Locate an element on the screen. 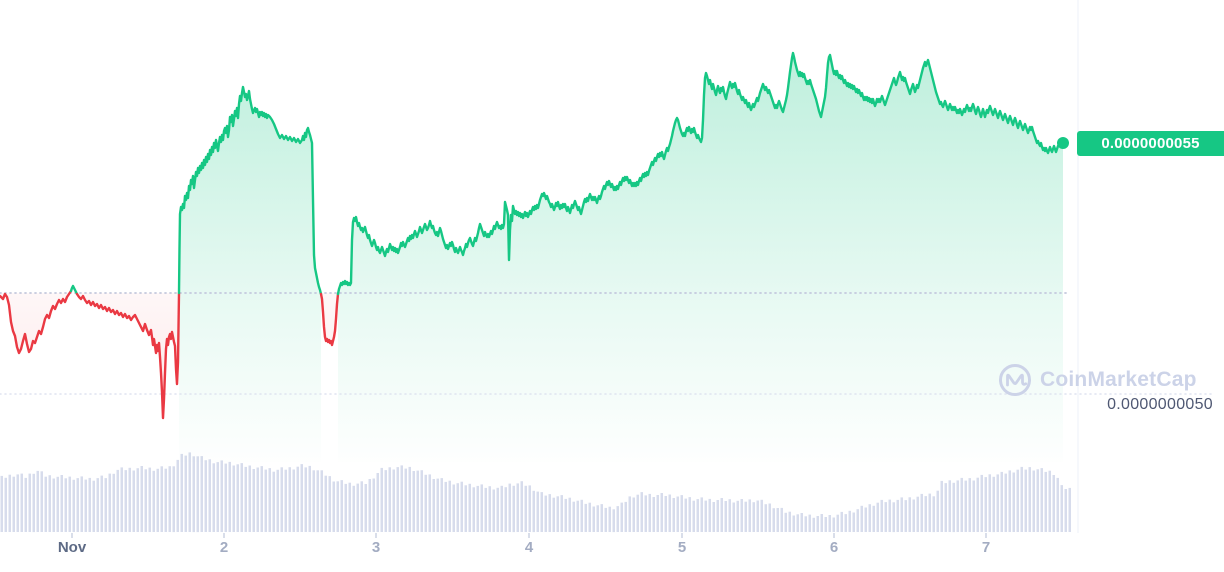  x-axis-labels: Nov 2 3 4 5 6 7 is located at coordinates (612, 550).